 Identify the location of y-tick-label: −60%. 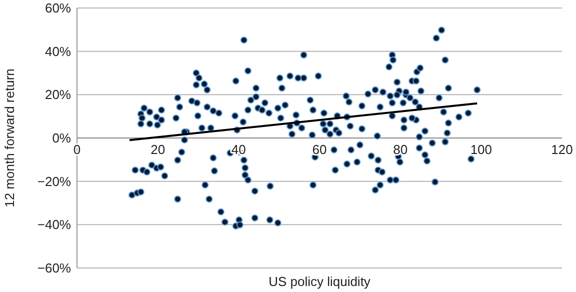
(54, 268).